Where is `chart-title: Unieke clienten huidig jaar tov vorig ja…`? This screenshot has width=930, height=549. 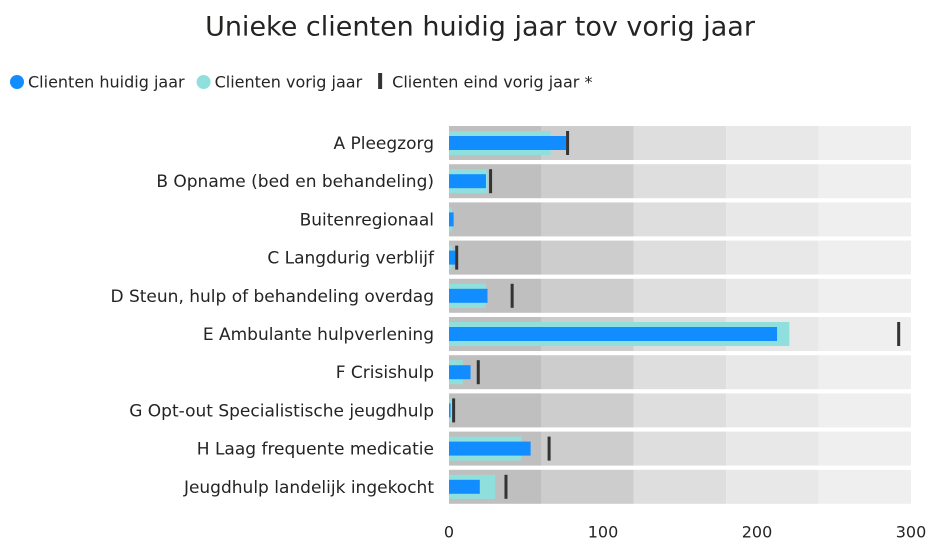 chart-title: Unieke clienten huidig jaar tov vorig ja… is located at coordinates (480, 27).